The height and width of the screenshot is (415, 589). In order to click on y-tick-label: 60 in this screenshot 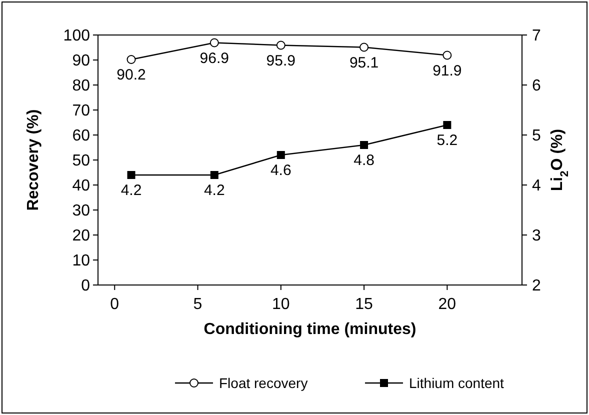, I will do `click(81, 136)`.